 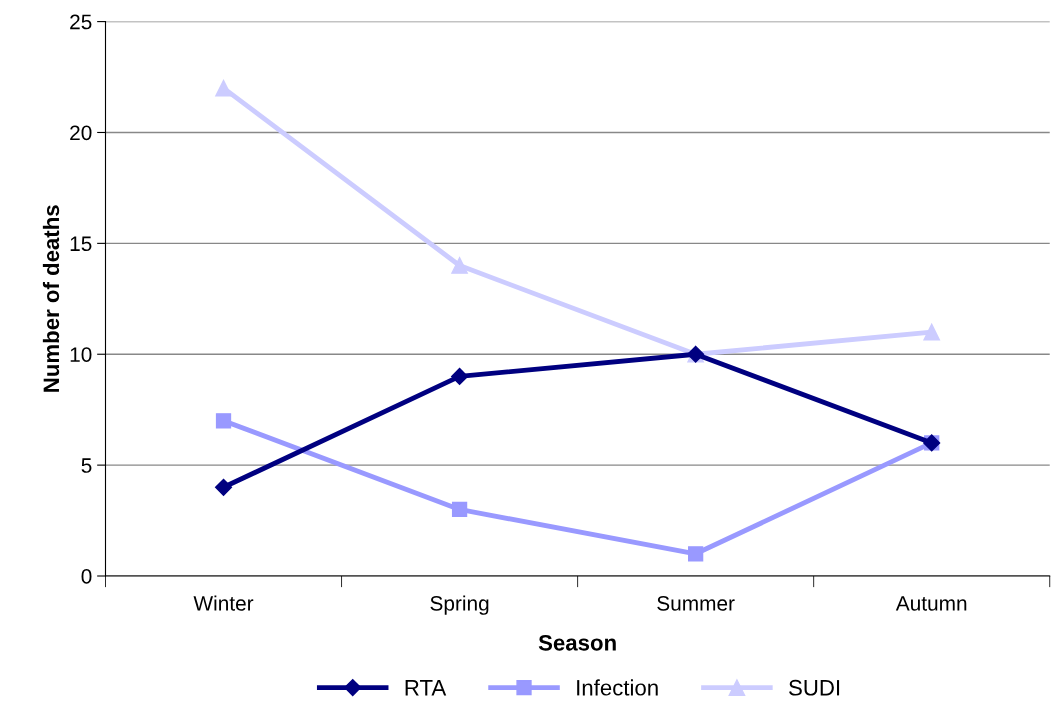 What do you see at coordinates (81, 133) in the screenshot?
I see `y-tick-label: 20` at bounding box center [81, 133].